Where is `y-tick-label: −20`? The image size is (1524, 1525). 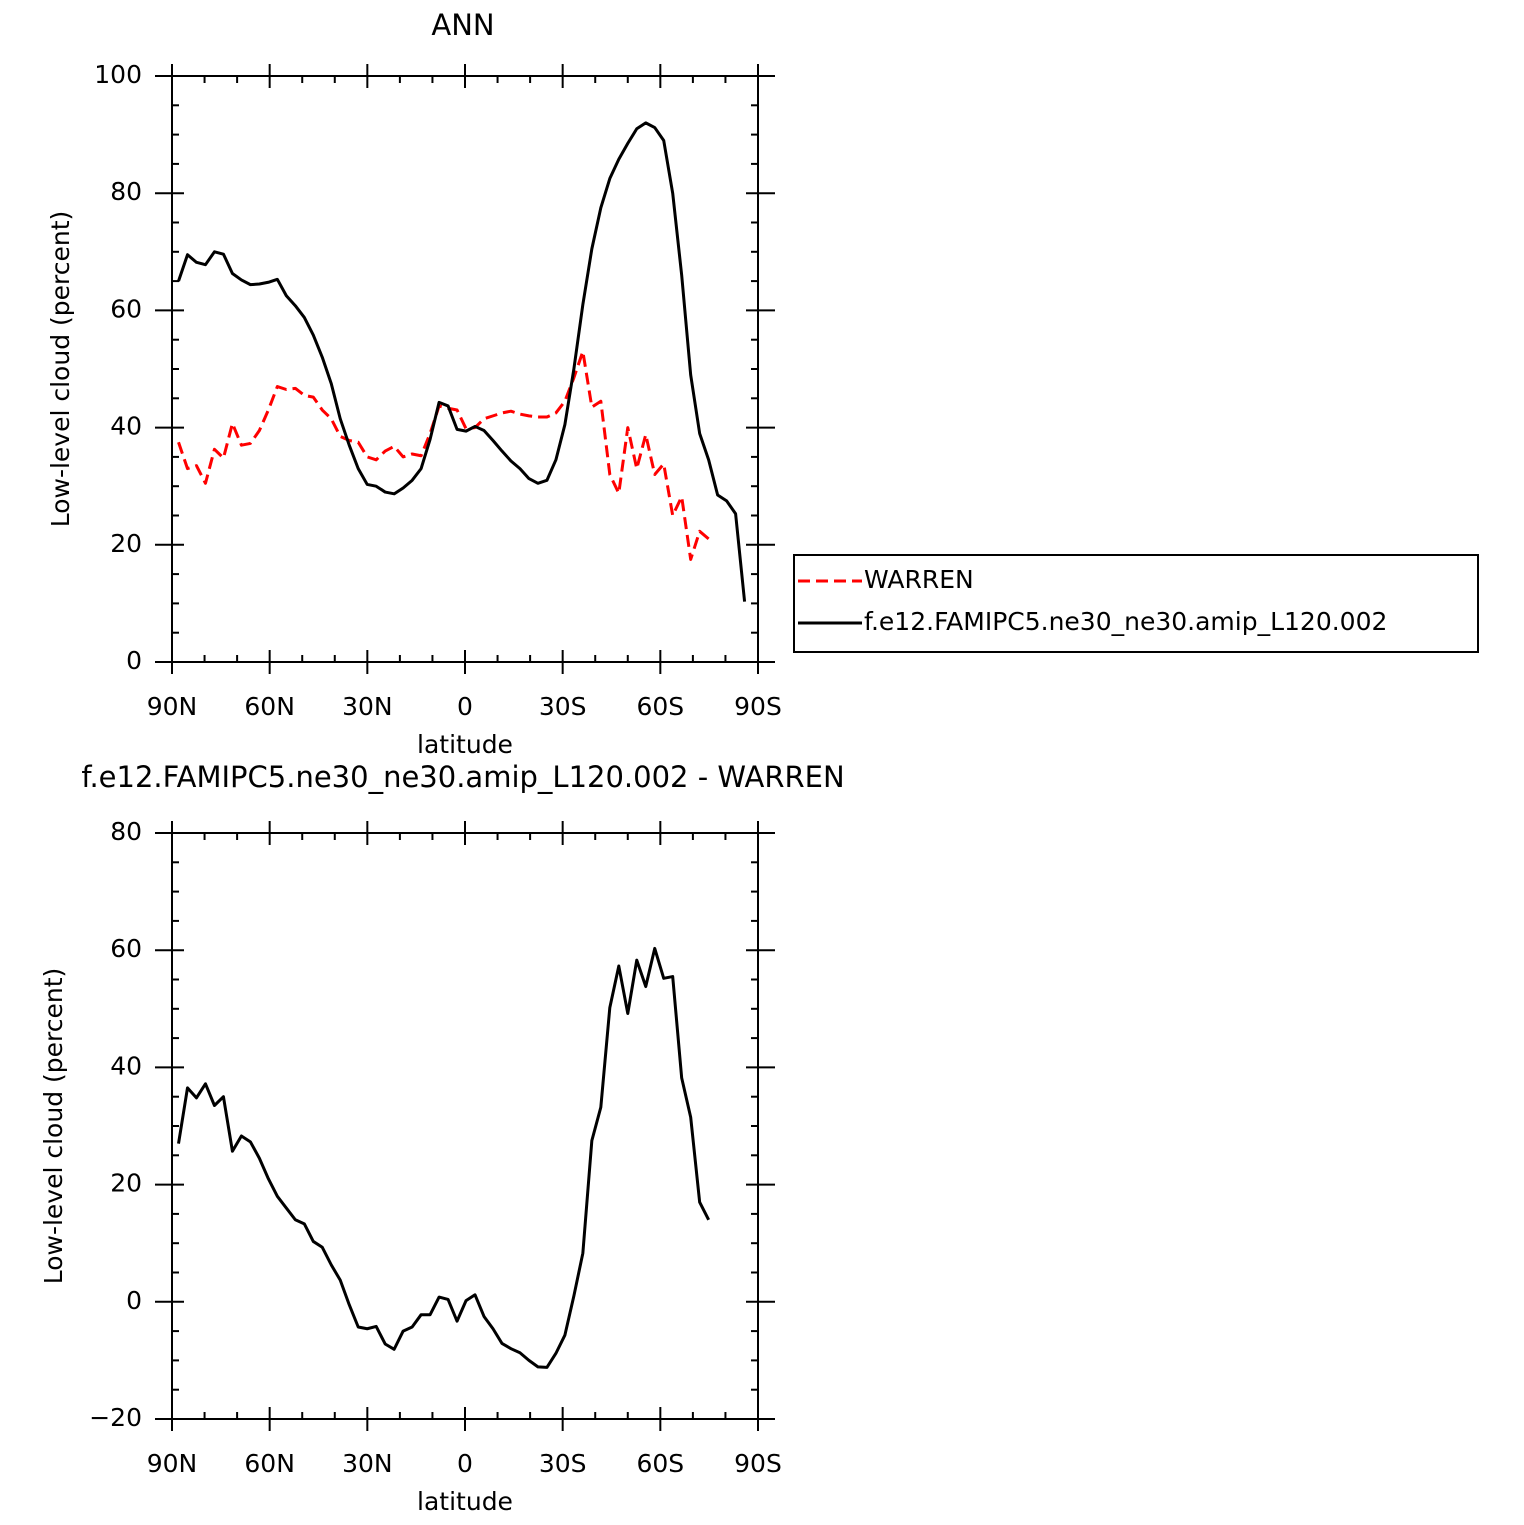
y-tick-label: −20 is located at coordinates (115, 1417).